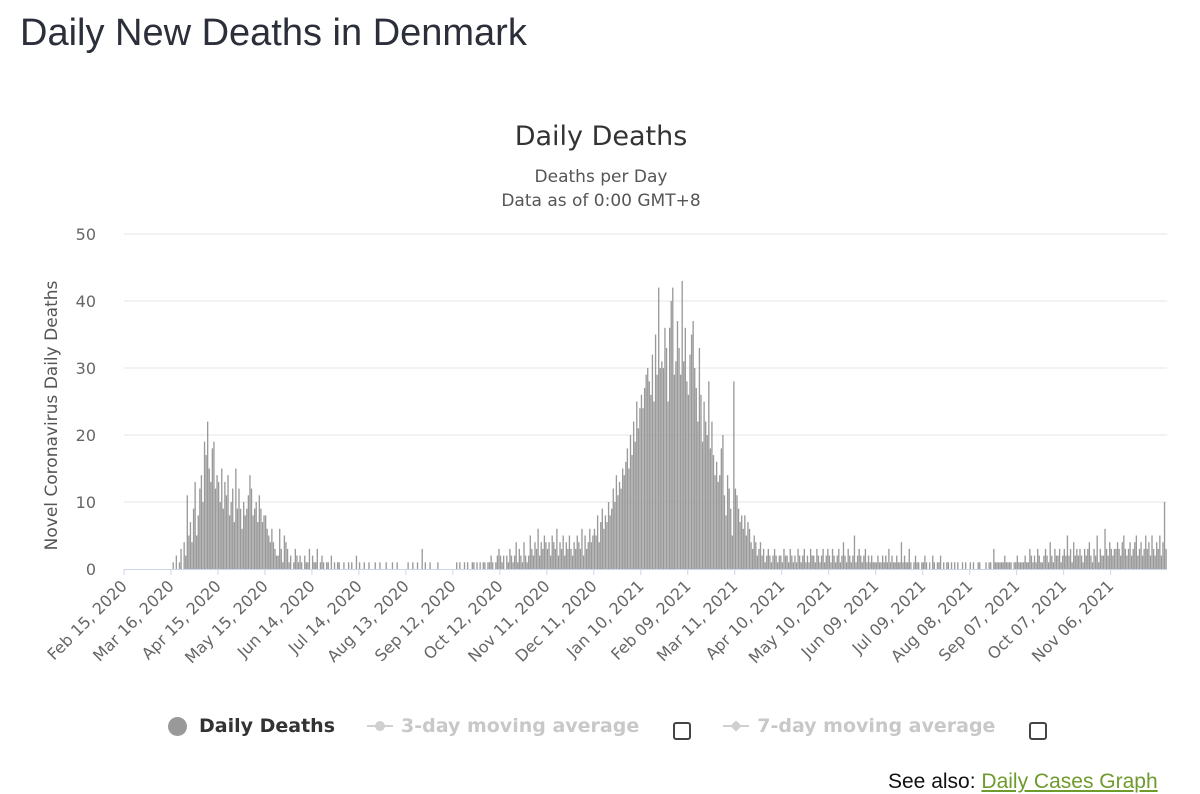 The image size is (1200, 794). What do you see at coordinates (86, 234) in the screenshot?
I see `y-tick-label: 50` at bounding box center [86, 234].